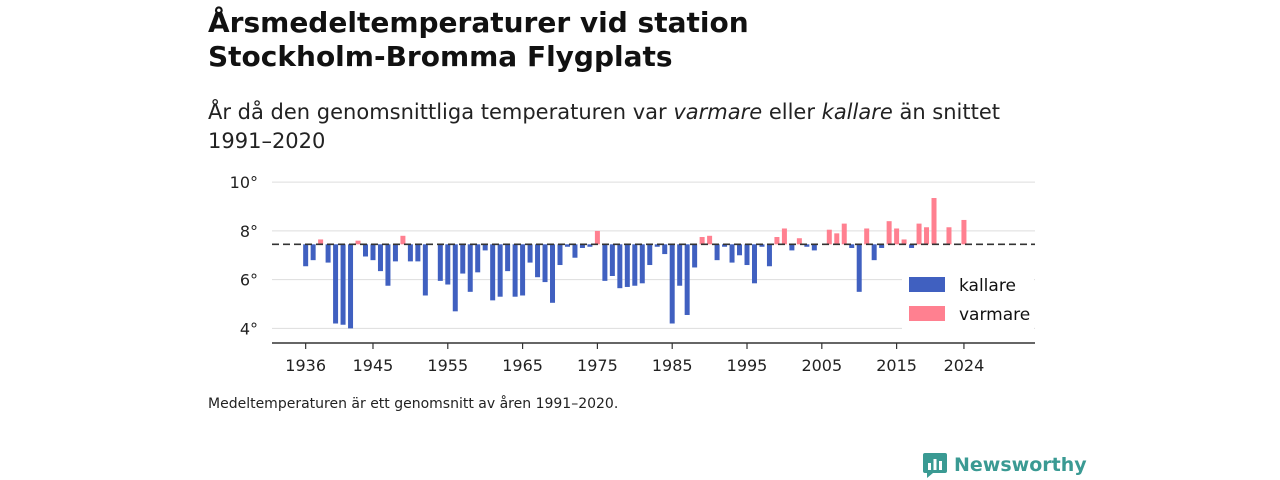  I want to click on chart-title-line2: Stockholm-Bromma Flygplats, so click(440, 56).